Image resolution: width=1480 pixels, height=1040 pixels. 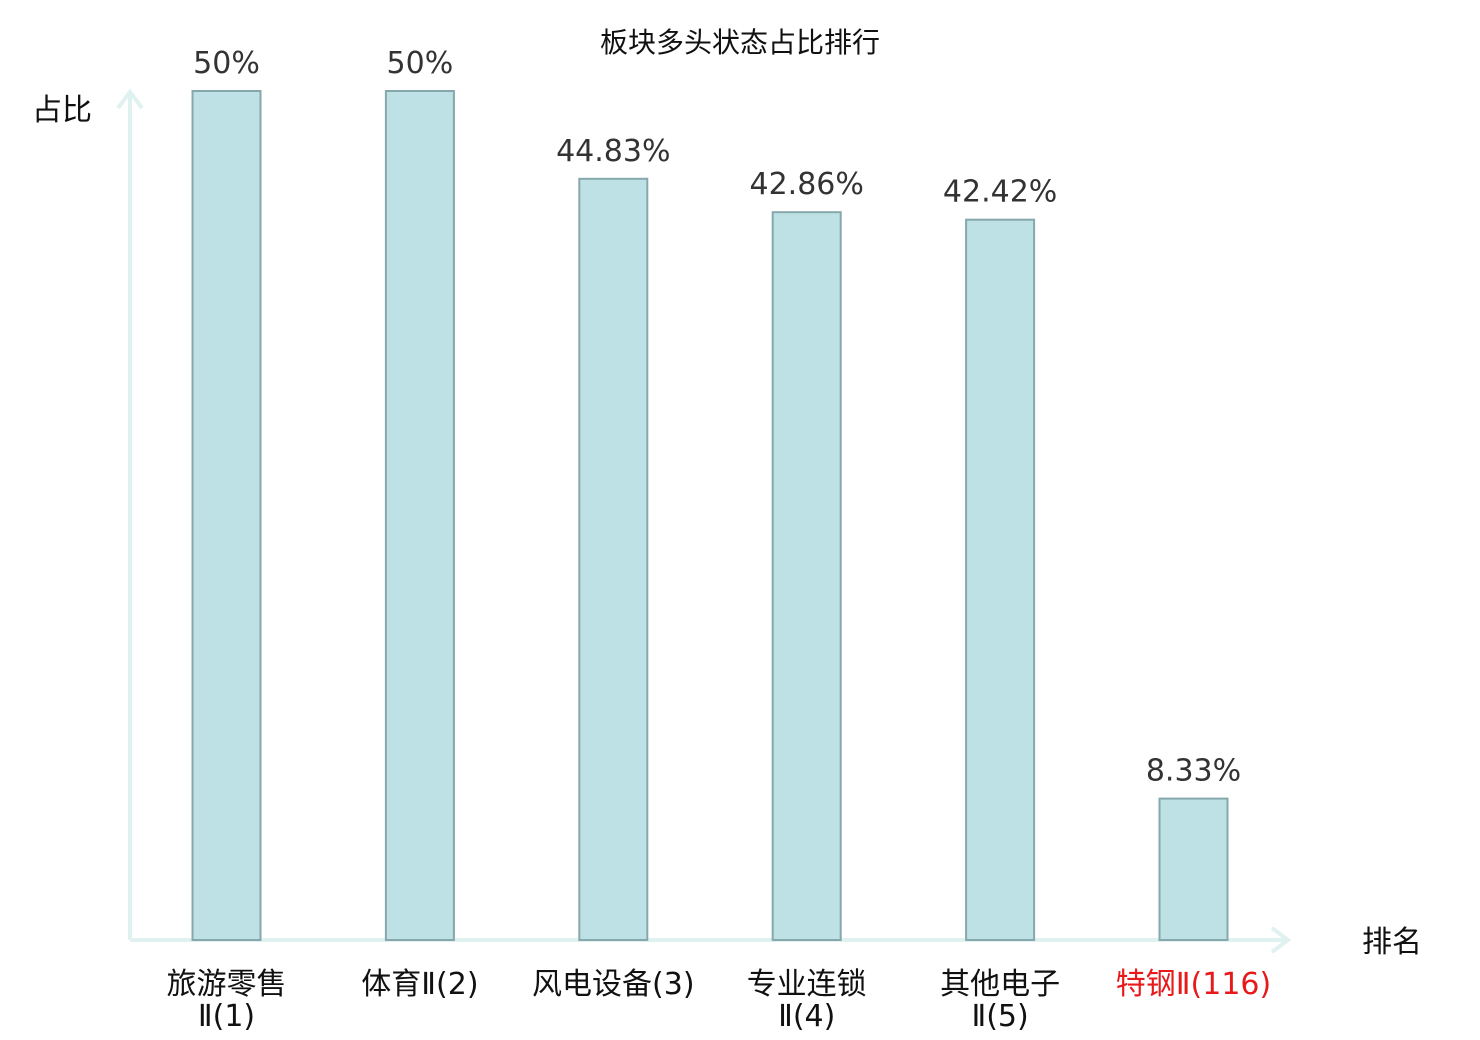 What do you see at coordinates (1281, 940) in the screenshot?
I see `x-axis-arrow` at bounding box center [1281, 940].